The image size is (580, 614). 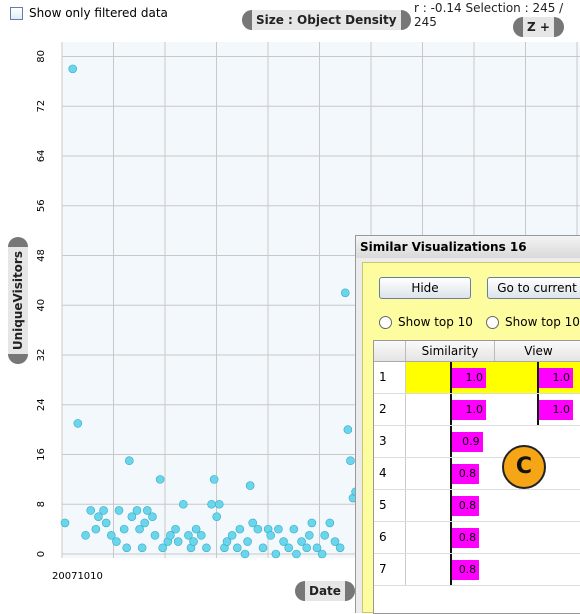 I want to click on show-filtered-option: Show only filtered data, so click(x=89, y=13).